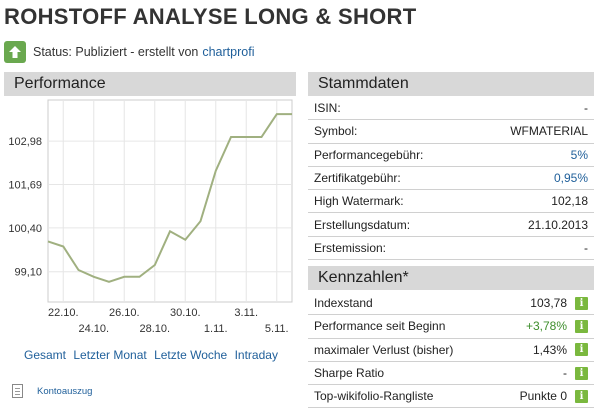  I want to click on document-icon, so click(17, 391).